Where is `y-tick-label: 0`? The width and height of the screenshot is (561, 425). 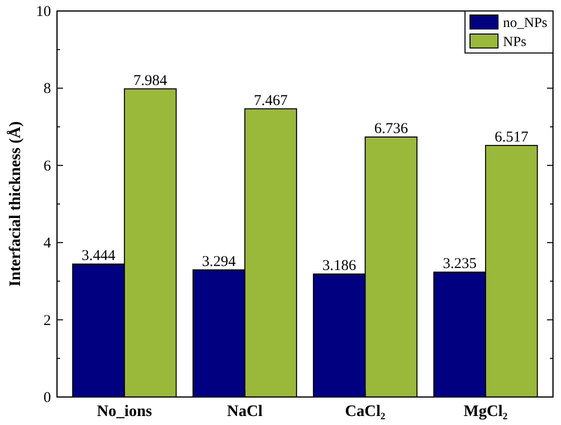 y-tick-label: 0 is located at coordinates (47, 398).